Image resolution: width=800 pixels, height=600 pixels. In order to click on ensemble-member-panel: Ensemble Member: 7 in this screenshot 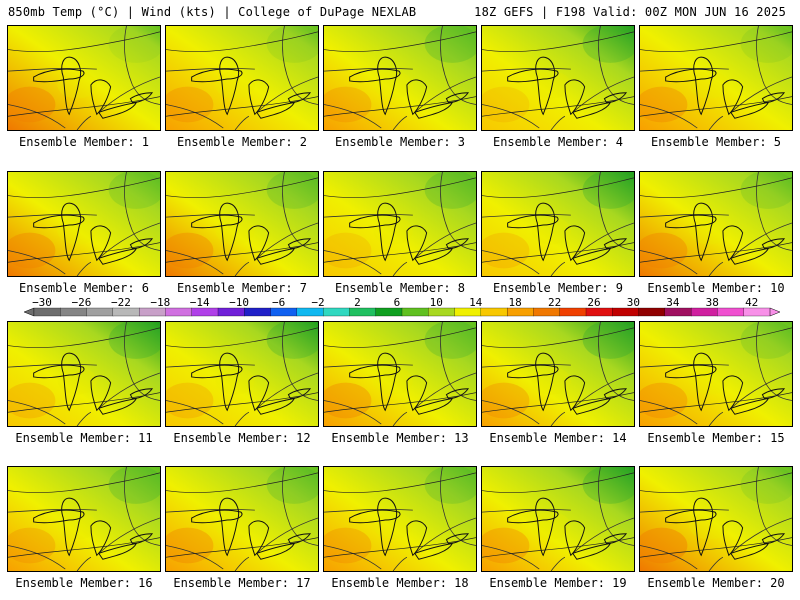, I will do `click(242, 237)`.